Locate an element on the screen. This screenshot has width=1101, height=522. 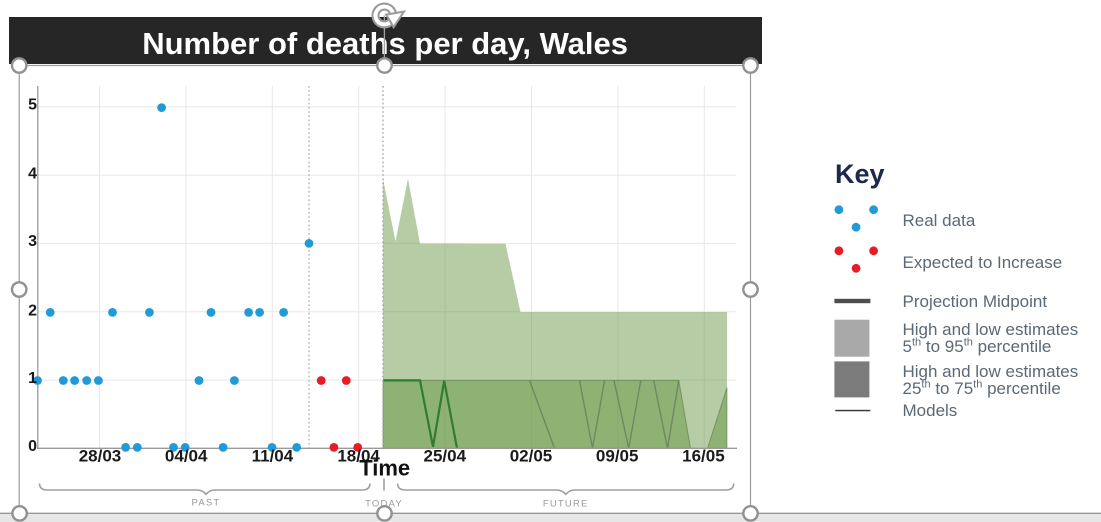
svg-text: 02/05 is located at coordinates (531, 456).